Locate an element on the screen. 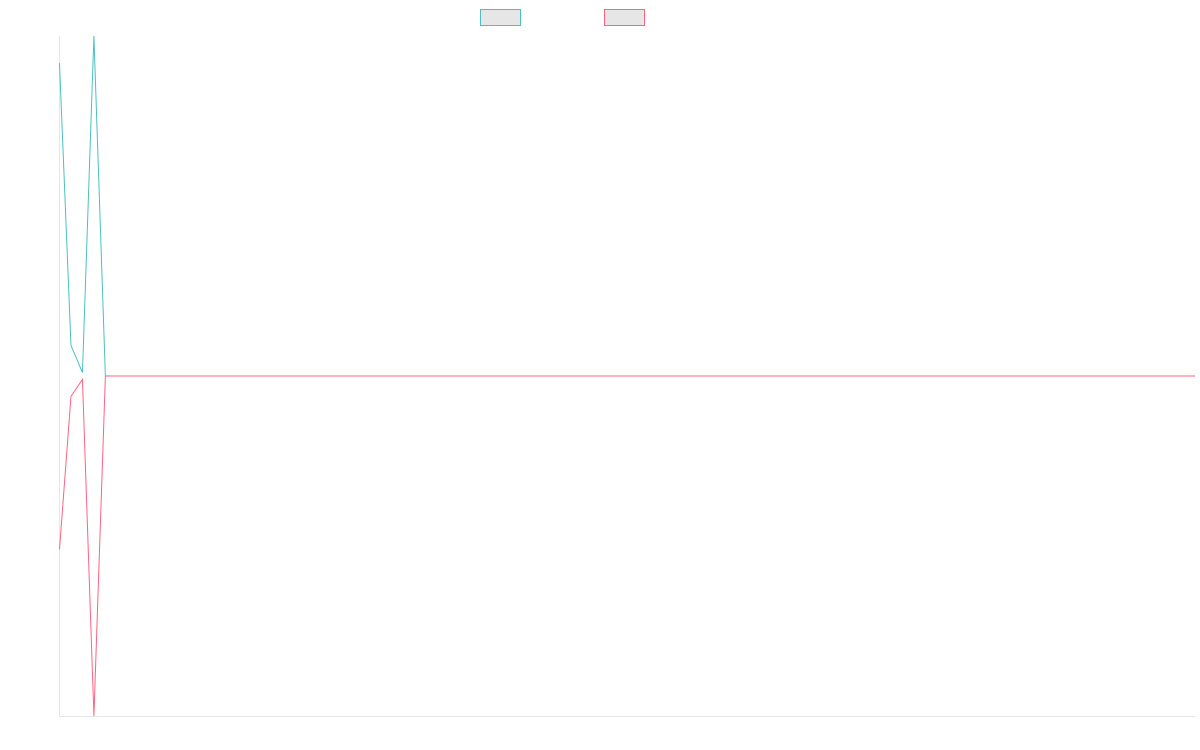 This screenshot has width=1200, height=750. legend is located at coordinates (562, 17).